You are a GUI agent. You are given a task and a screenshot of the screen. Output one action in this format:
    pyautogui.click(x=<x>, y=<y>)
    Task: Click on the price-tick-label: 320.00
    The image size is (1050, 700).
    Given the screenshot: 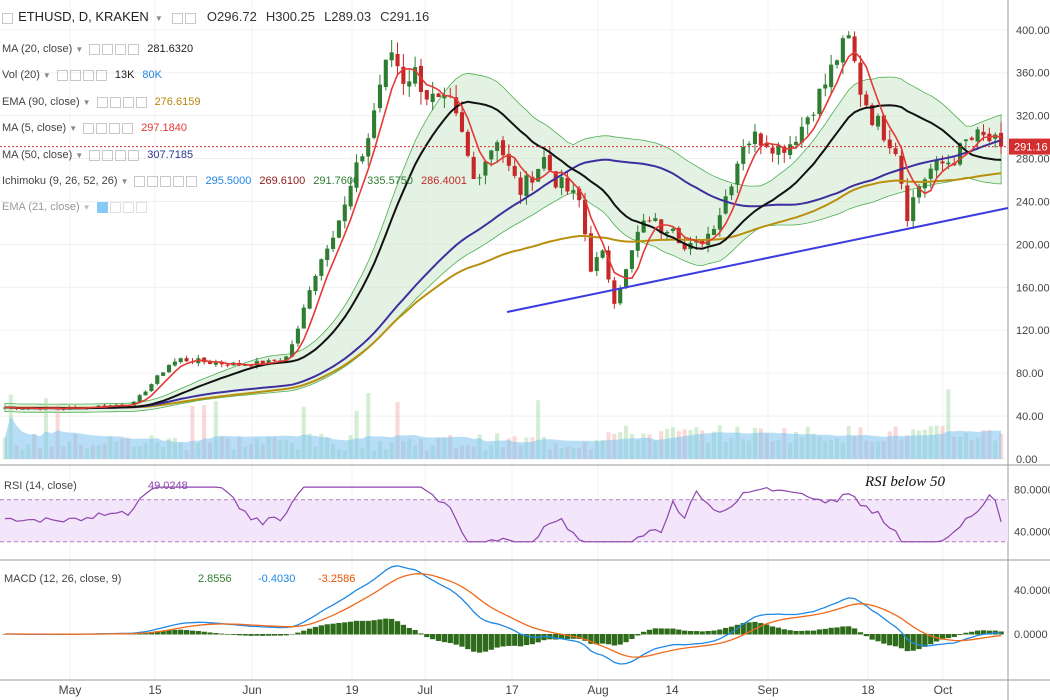 What is the action you would take?
    pyautogui.click(x=1033, y=117)
    